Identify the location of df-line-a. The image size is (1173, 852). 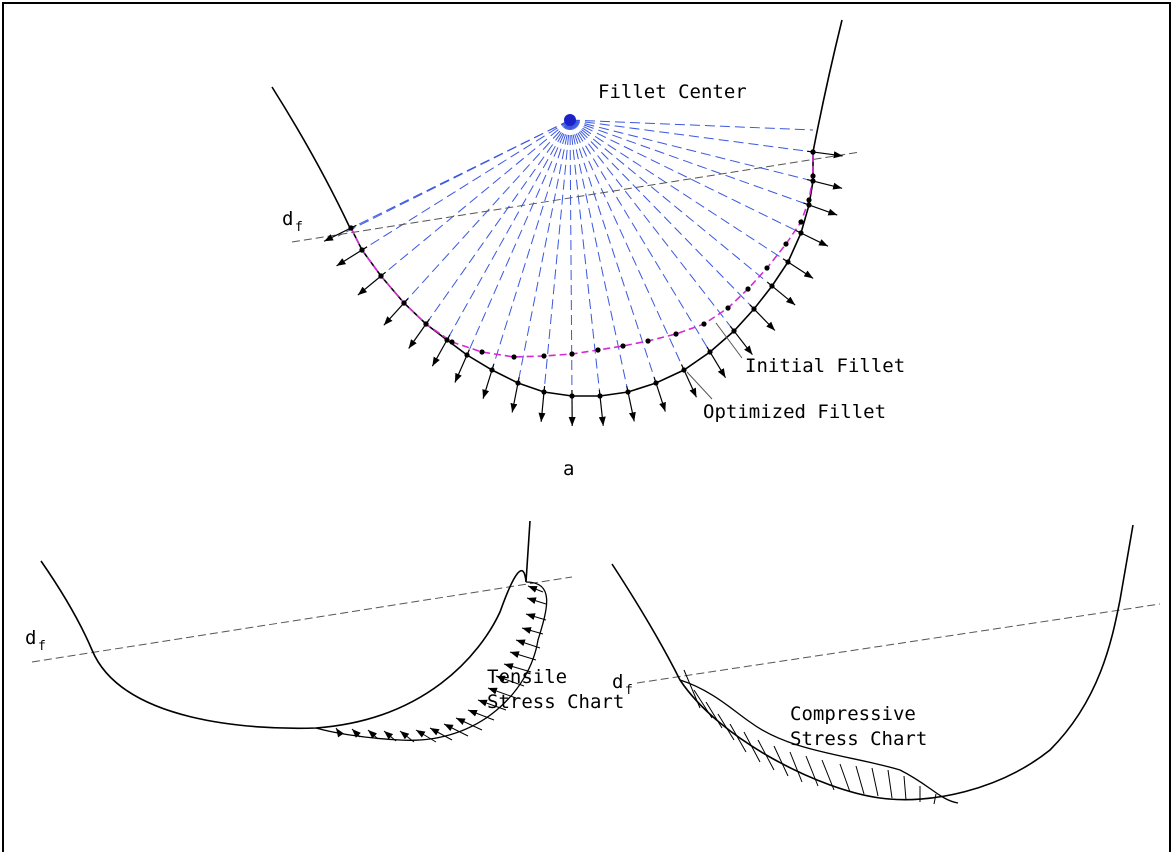
(576, 197).